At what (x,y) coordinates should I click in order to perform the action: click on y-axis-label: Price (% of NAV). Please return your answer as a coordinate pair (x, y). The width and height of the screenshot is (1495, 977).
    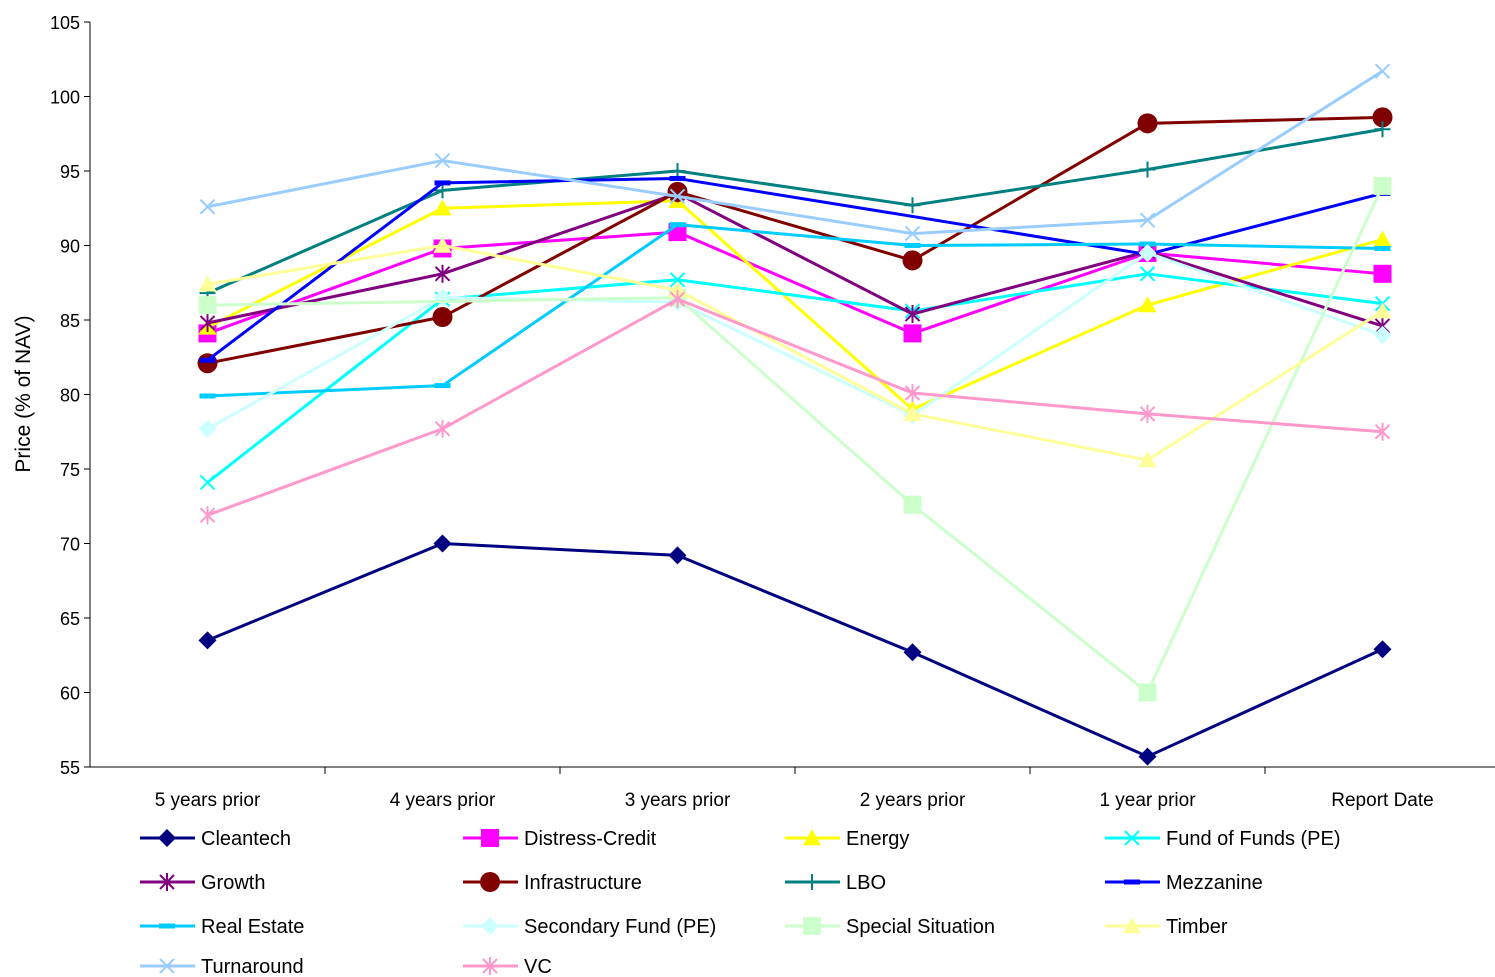
    Looking at the image, I should click on (23, 393).